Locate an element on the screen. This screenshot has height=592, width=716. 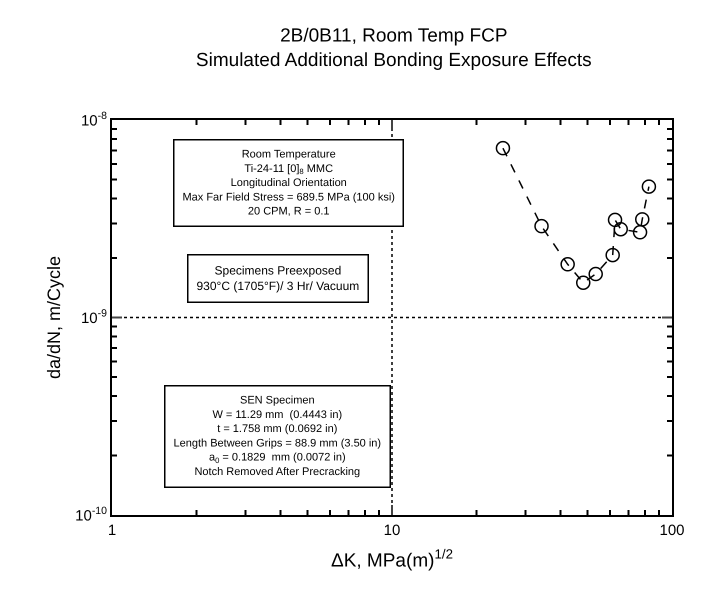
annotation: Specimens Preexposed 930°C (1705°F)/ 3 Hr/ Vacuum is located at coordinates (278, 279).